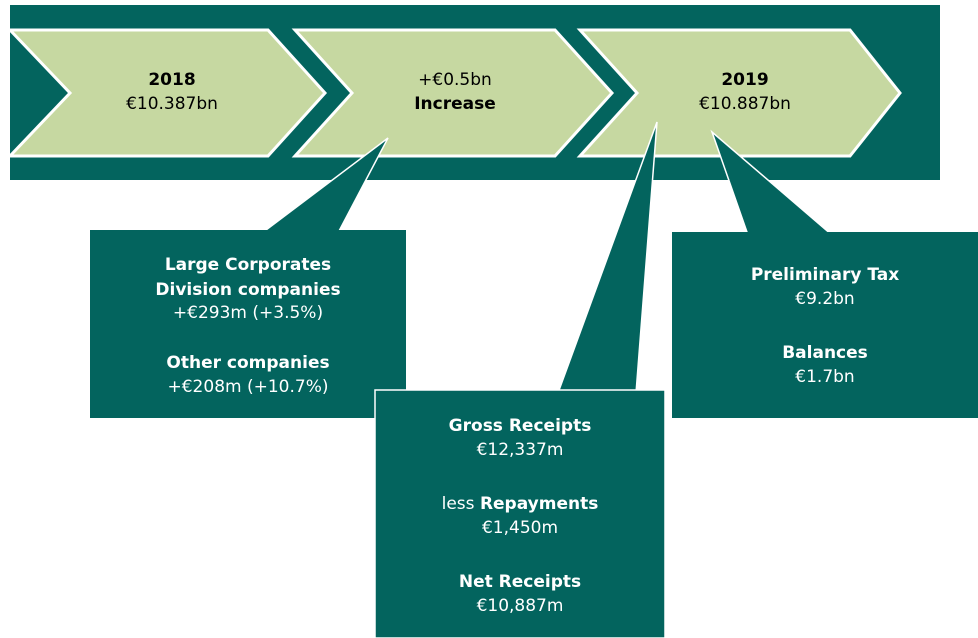 Image resolution: width=978 pixels, height=638 pixels. I want to click on entry-value: €1,450m, so click(520, 528).